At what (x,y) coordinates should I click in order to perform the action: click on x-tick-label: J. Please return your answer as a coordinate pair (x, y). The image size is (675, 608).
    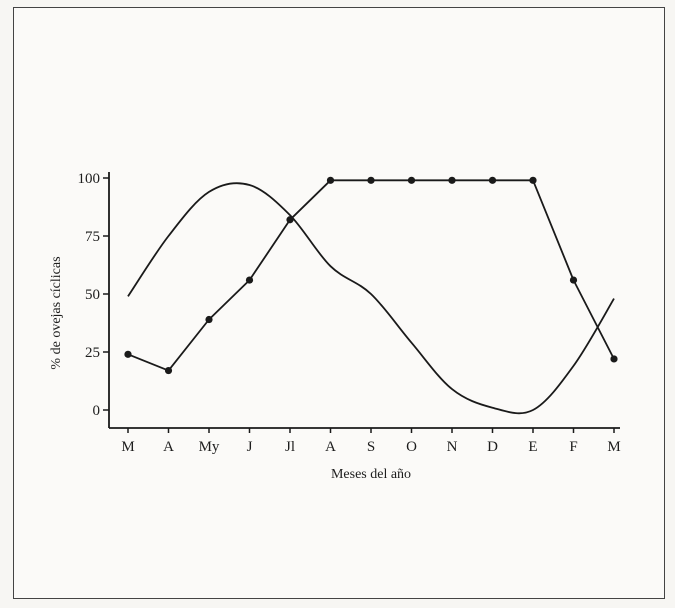
    Looking at the image, I should click on (250, 447).